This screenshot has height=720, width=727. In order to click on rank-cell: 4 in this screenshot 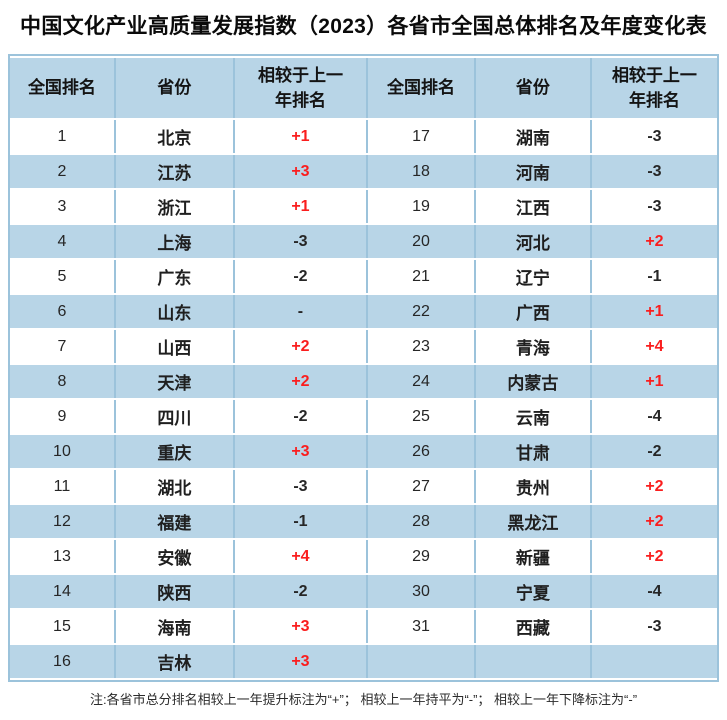, I will do `click(63, 241)`.